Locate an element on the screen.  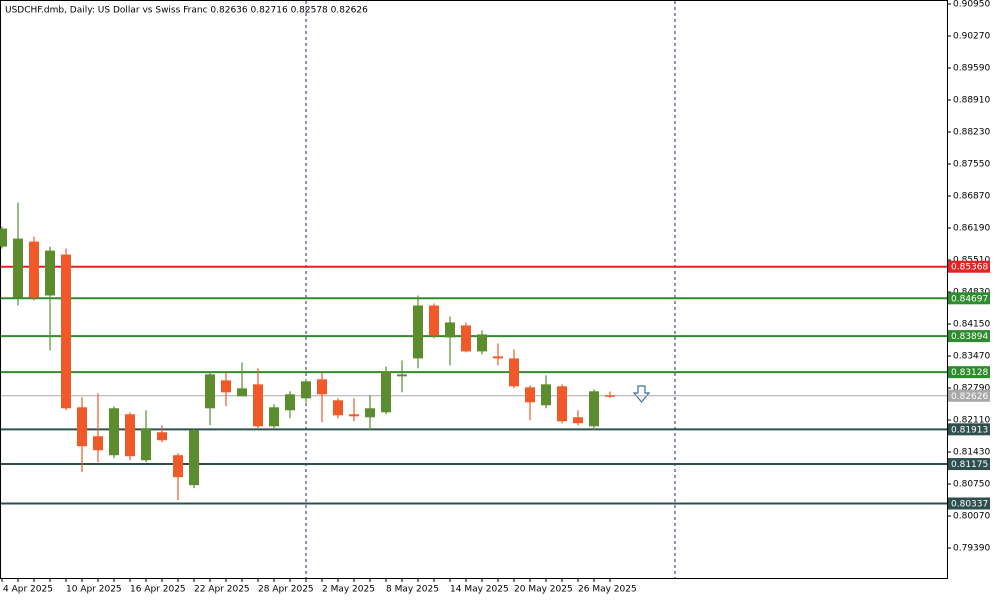
level-label: 0.85368 is located at coordinates (969, 268).